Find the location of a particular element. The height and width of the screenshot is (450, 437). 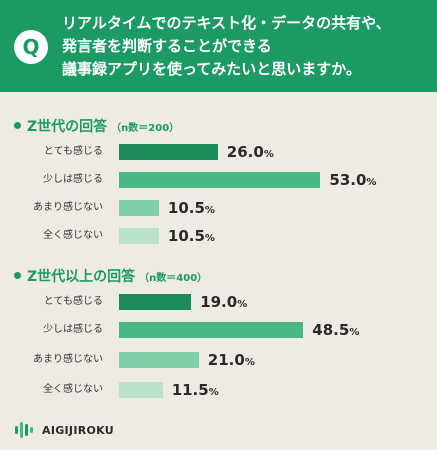

question-line: 議事録アプリを使ってみたいと思いますか。 is located at coordinates (211, 69).